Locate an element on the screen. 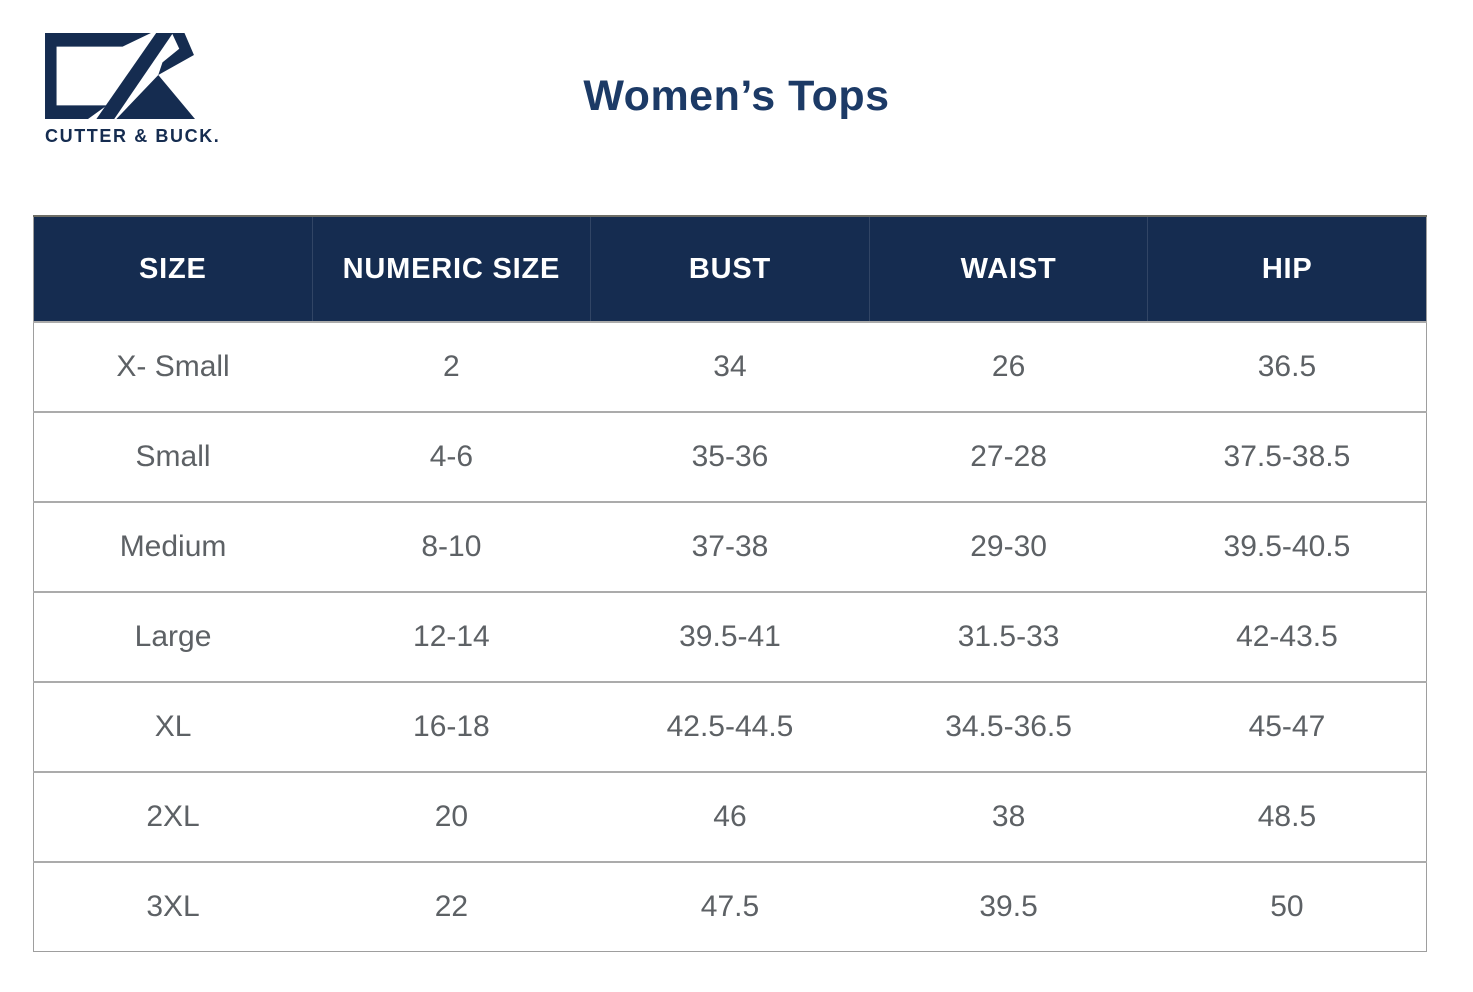  table-cell: 37-38 is located at coordinates (730, 547).